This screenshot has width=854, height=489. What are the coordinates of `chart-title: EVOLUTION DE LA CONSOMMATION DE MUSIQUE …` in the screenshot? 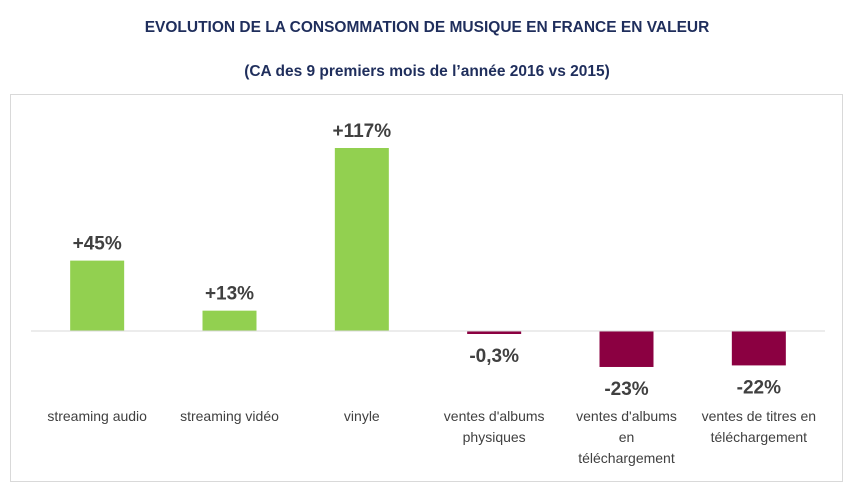 It's located at (427, 27).